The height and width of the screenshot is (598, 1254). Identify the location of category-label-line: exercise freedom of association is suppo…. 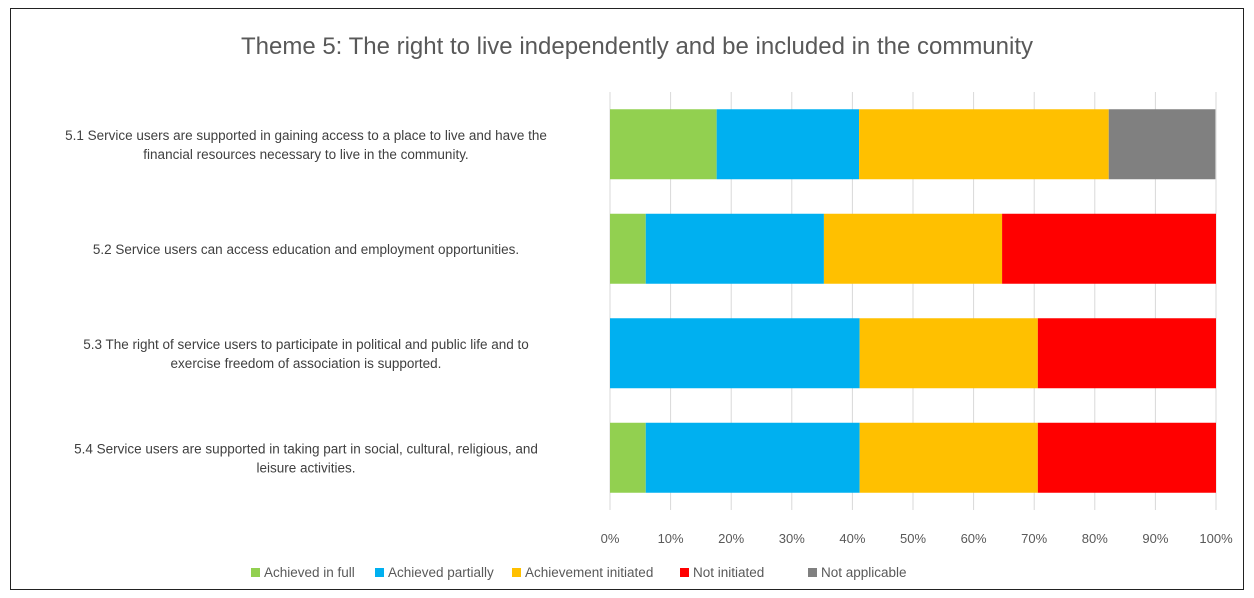
(306, 363).